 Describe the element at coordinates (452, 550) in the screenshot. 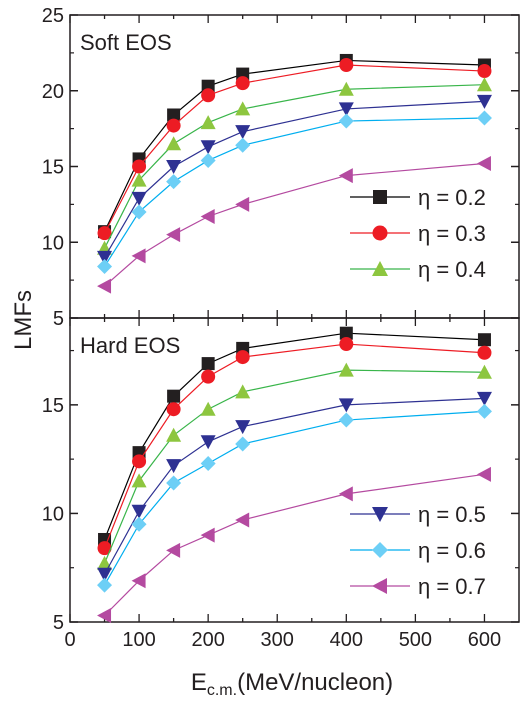

I see `legend-label: η = 0.6` at that location.